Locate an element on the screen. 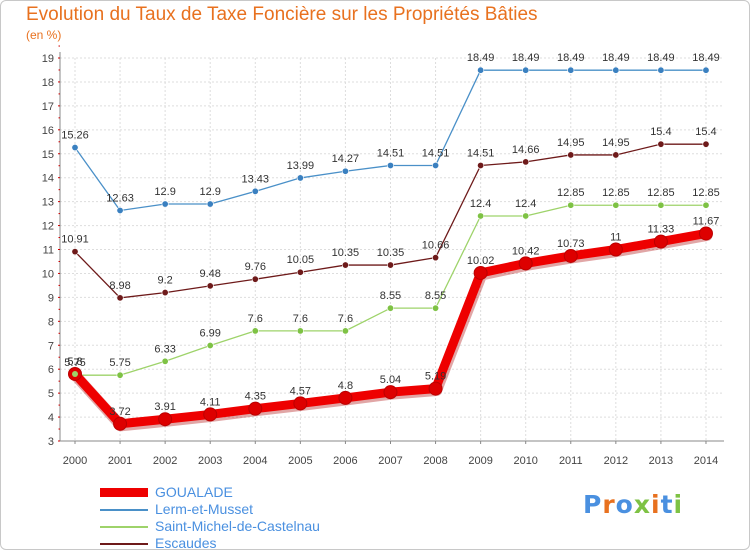  y-tick-label: 6 is located at coordinates (51, 370).